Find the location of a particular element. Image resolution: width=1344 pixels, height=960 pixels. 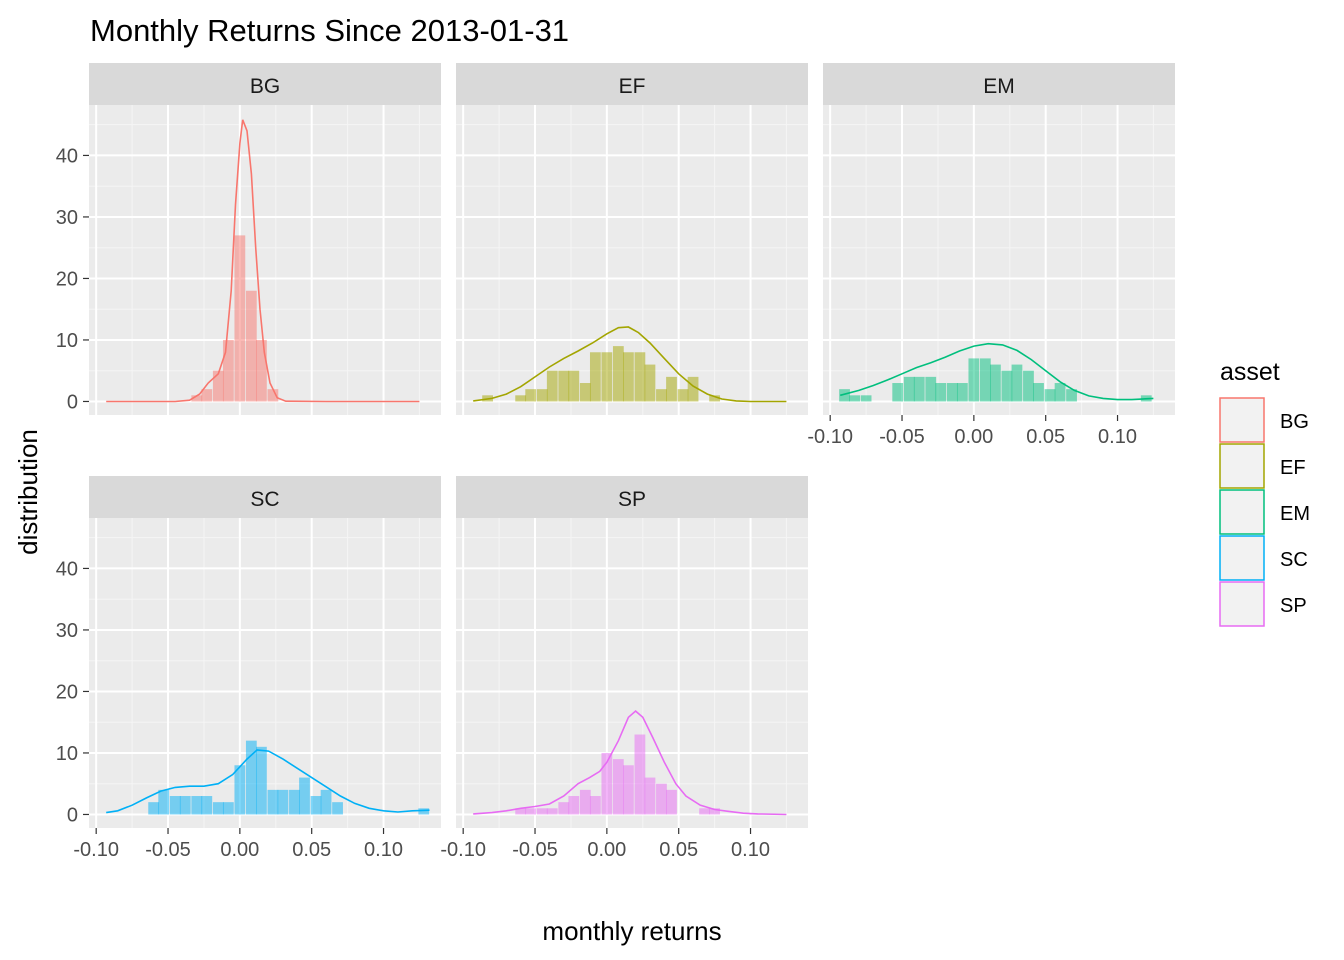

legend-key-sc is located at coordinates (1242, 558).